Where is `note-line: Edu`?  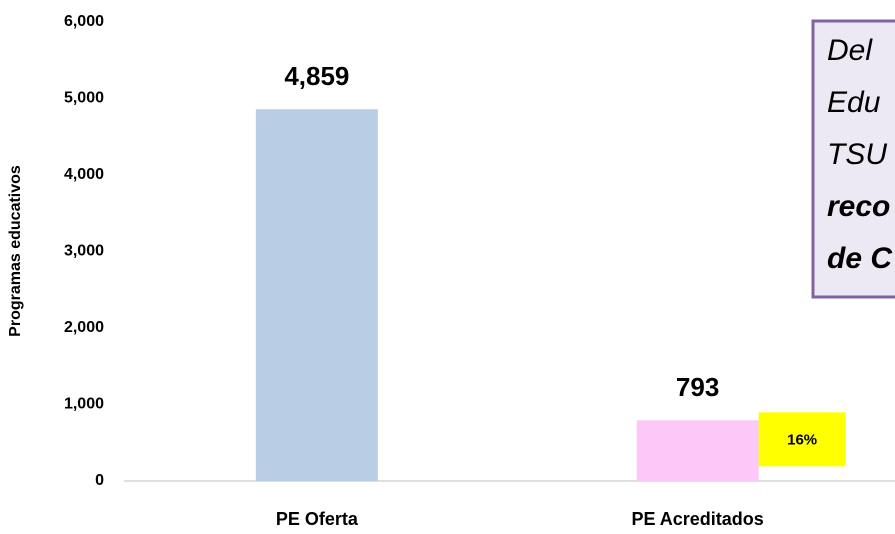
note-line: Edu is located at coordinates (854, 102).